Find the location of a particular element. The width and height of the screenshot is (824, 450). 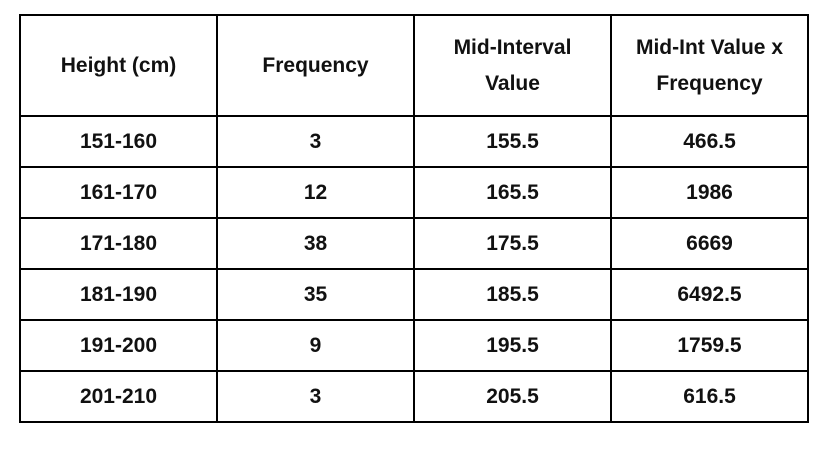

header-cell: Frequency is located at coordinates (315, 65).